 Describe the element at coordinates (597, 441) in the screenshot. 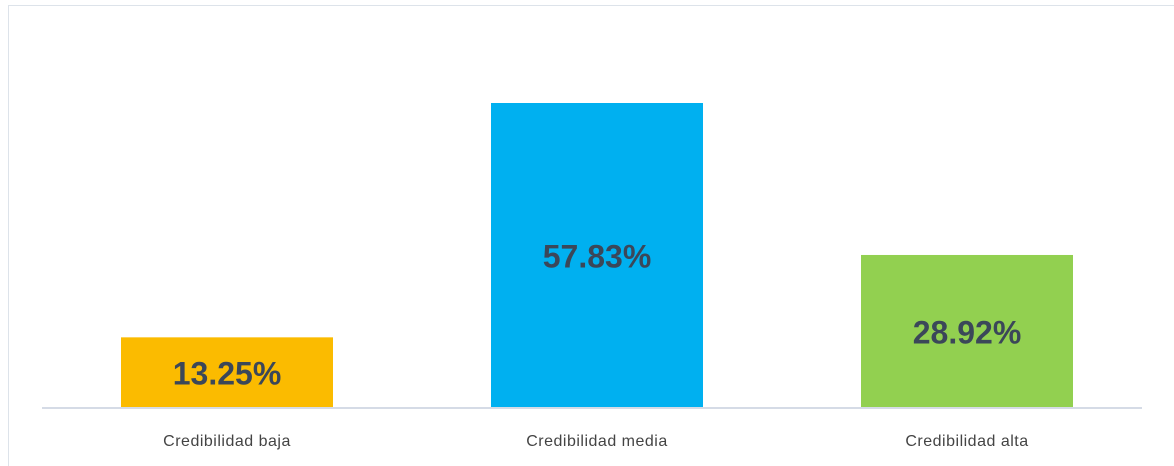

I see `x-tick-label: Credibilidad media` at that location.